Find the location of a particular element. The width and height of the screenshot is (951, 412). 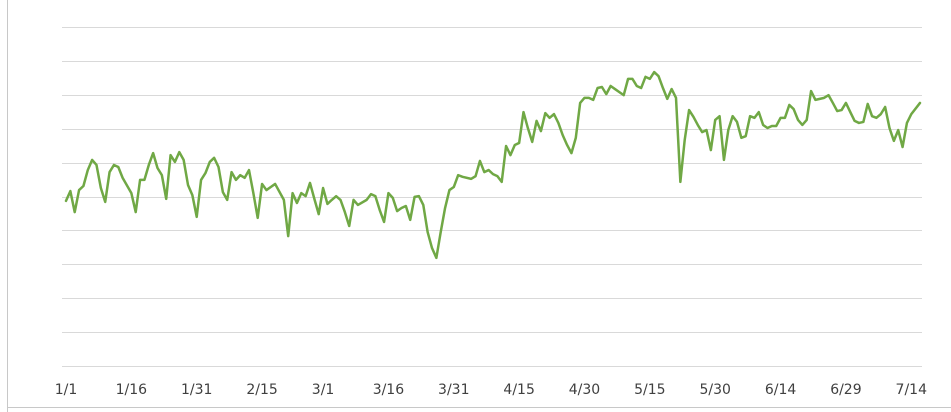

x-tick-label: 1/16 is located at coordinates (132, 390).